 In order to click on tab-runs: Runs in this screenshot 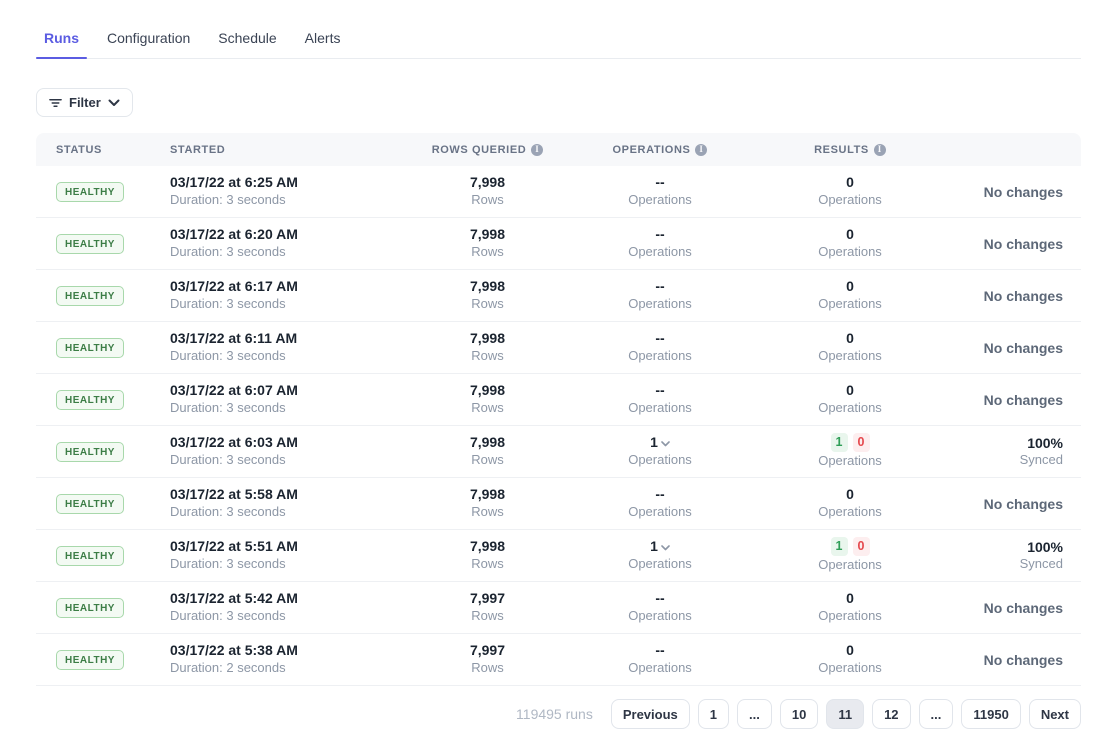, I will do `click(61, 41)`.